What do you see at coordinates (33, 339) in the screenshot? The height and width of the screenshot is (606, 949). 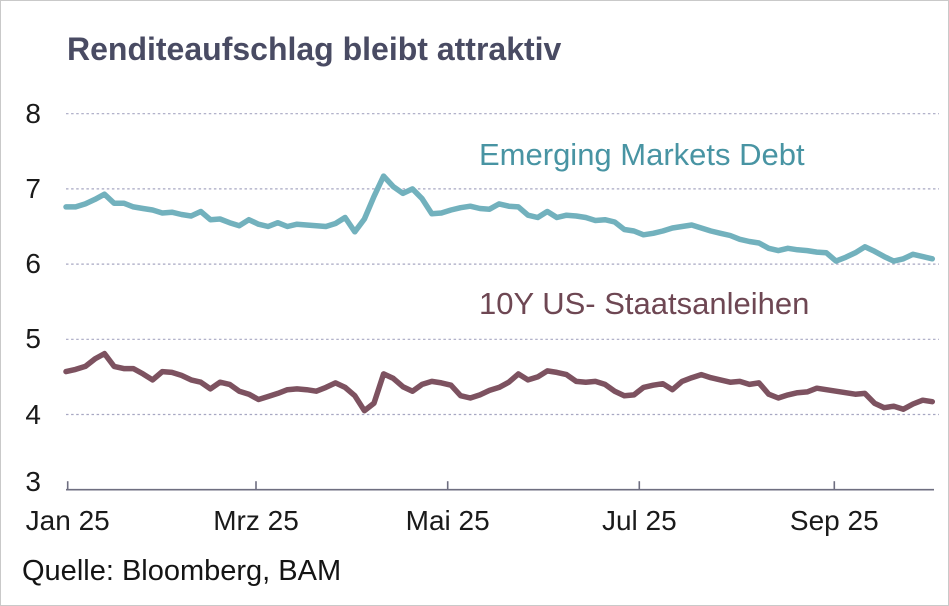 I see `y-axis-tick-label-5: 5` at bounding box center [33, 339].